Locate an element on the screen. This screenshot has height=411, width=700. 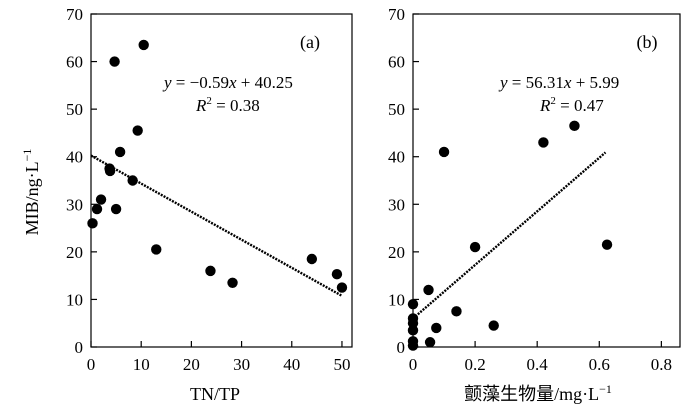
panel-a-equation: y = −0.59x + 40.25 is located at coordinates (227, 82).